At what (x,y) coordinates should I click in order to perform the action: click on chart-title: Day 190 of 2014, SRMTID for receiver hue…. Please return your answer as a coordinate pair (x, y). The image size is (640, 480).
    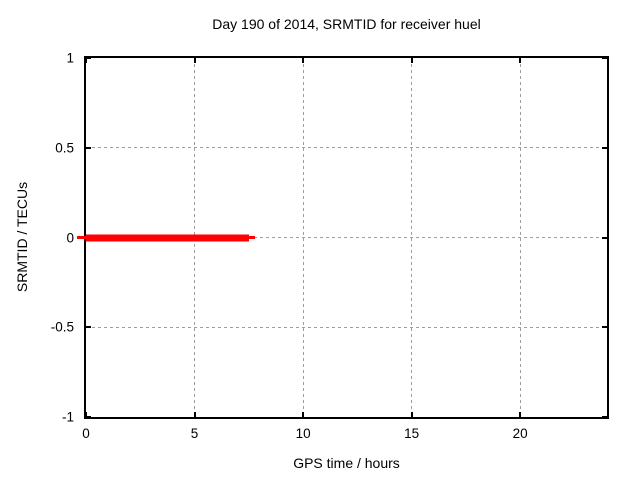
    Looking at the image, I should click on (346, 24).